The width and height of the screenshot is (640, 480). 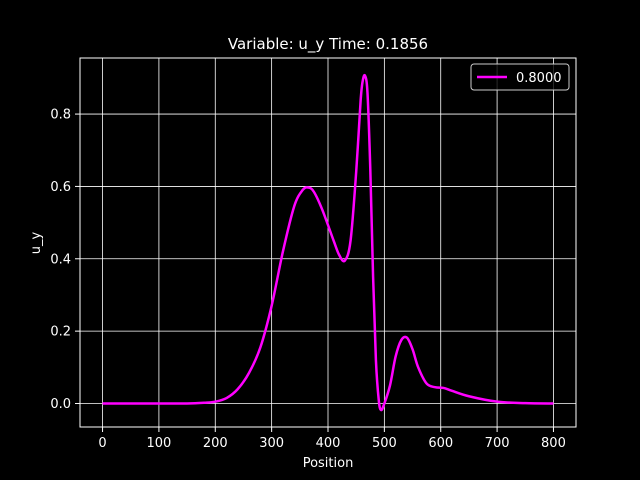 I want to click on y-tick-label: 0.0, so click(x=60, y=404).